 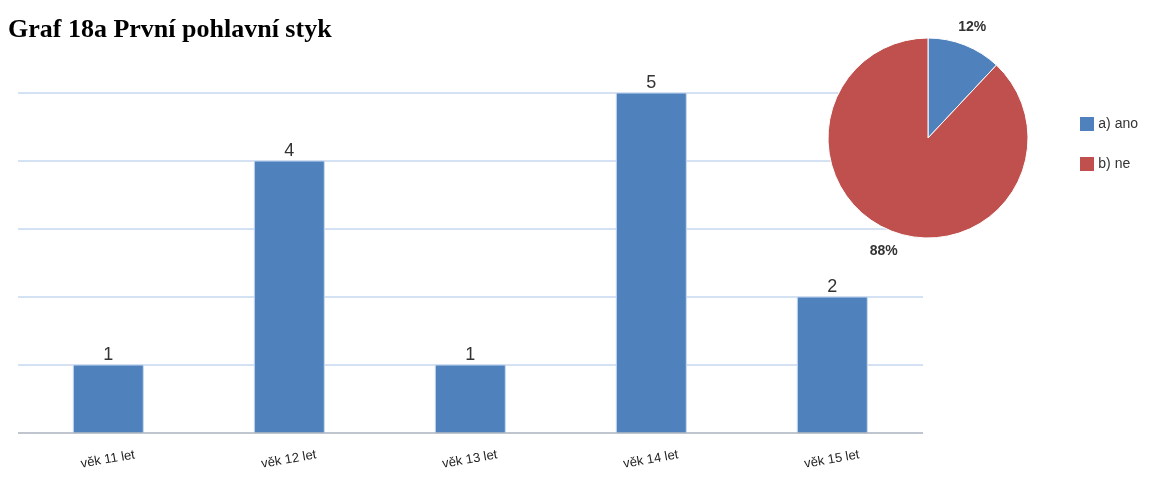 What do you see at coordinates (1118, 123) in the screenshot?
I see `legend-label: a) ano` at bounding box center [1118, 123].